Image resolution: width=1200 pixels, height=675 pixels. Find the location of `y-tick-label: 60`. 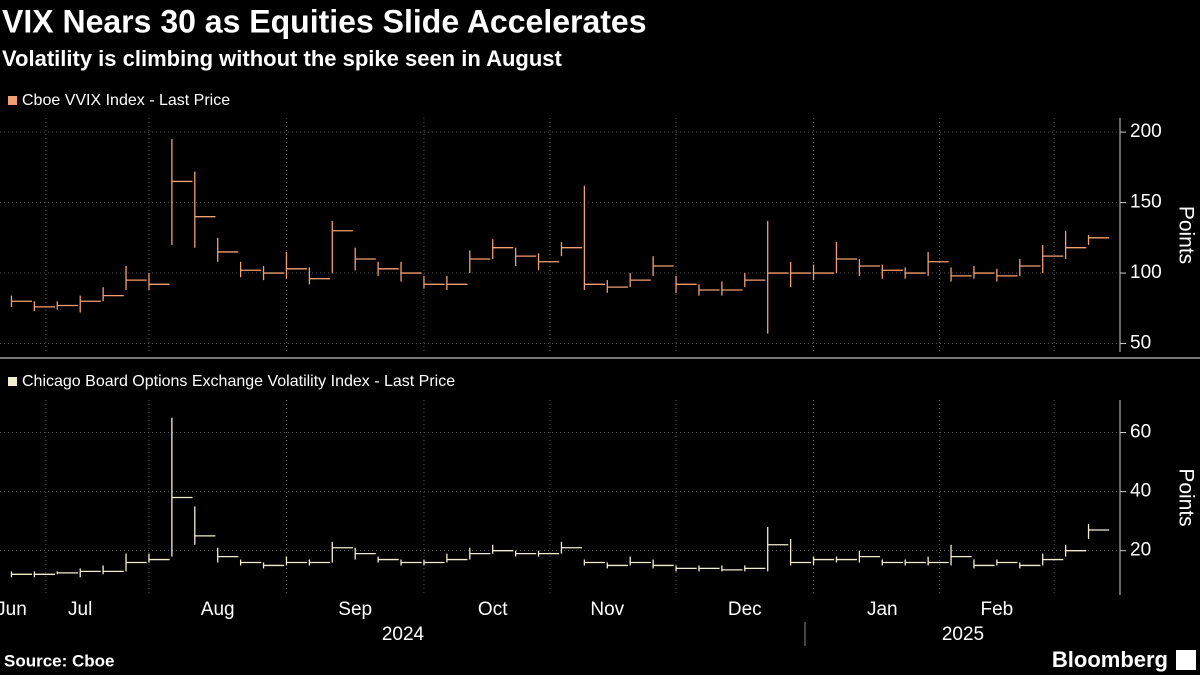

y-tick-label: 60 is located at coordinates (1140, 432).